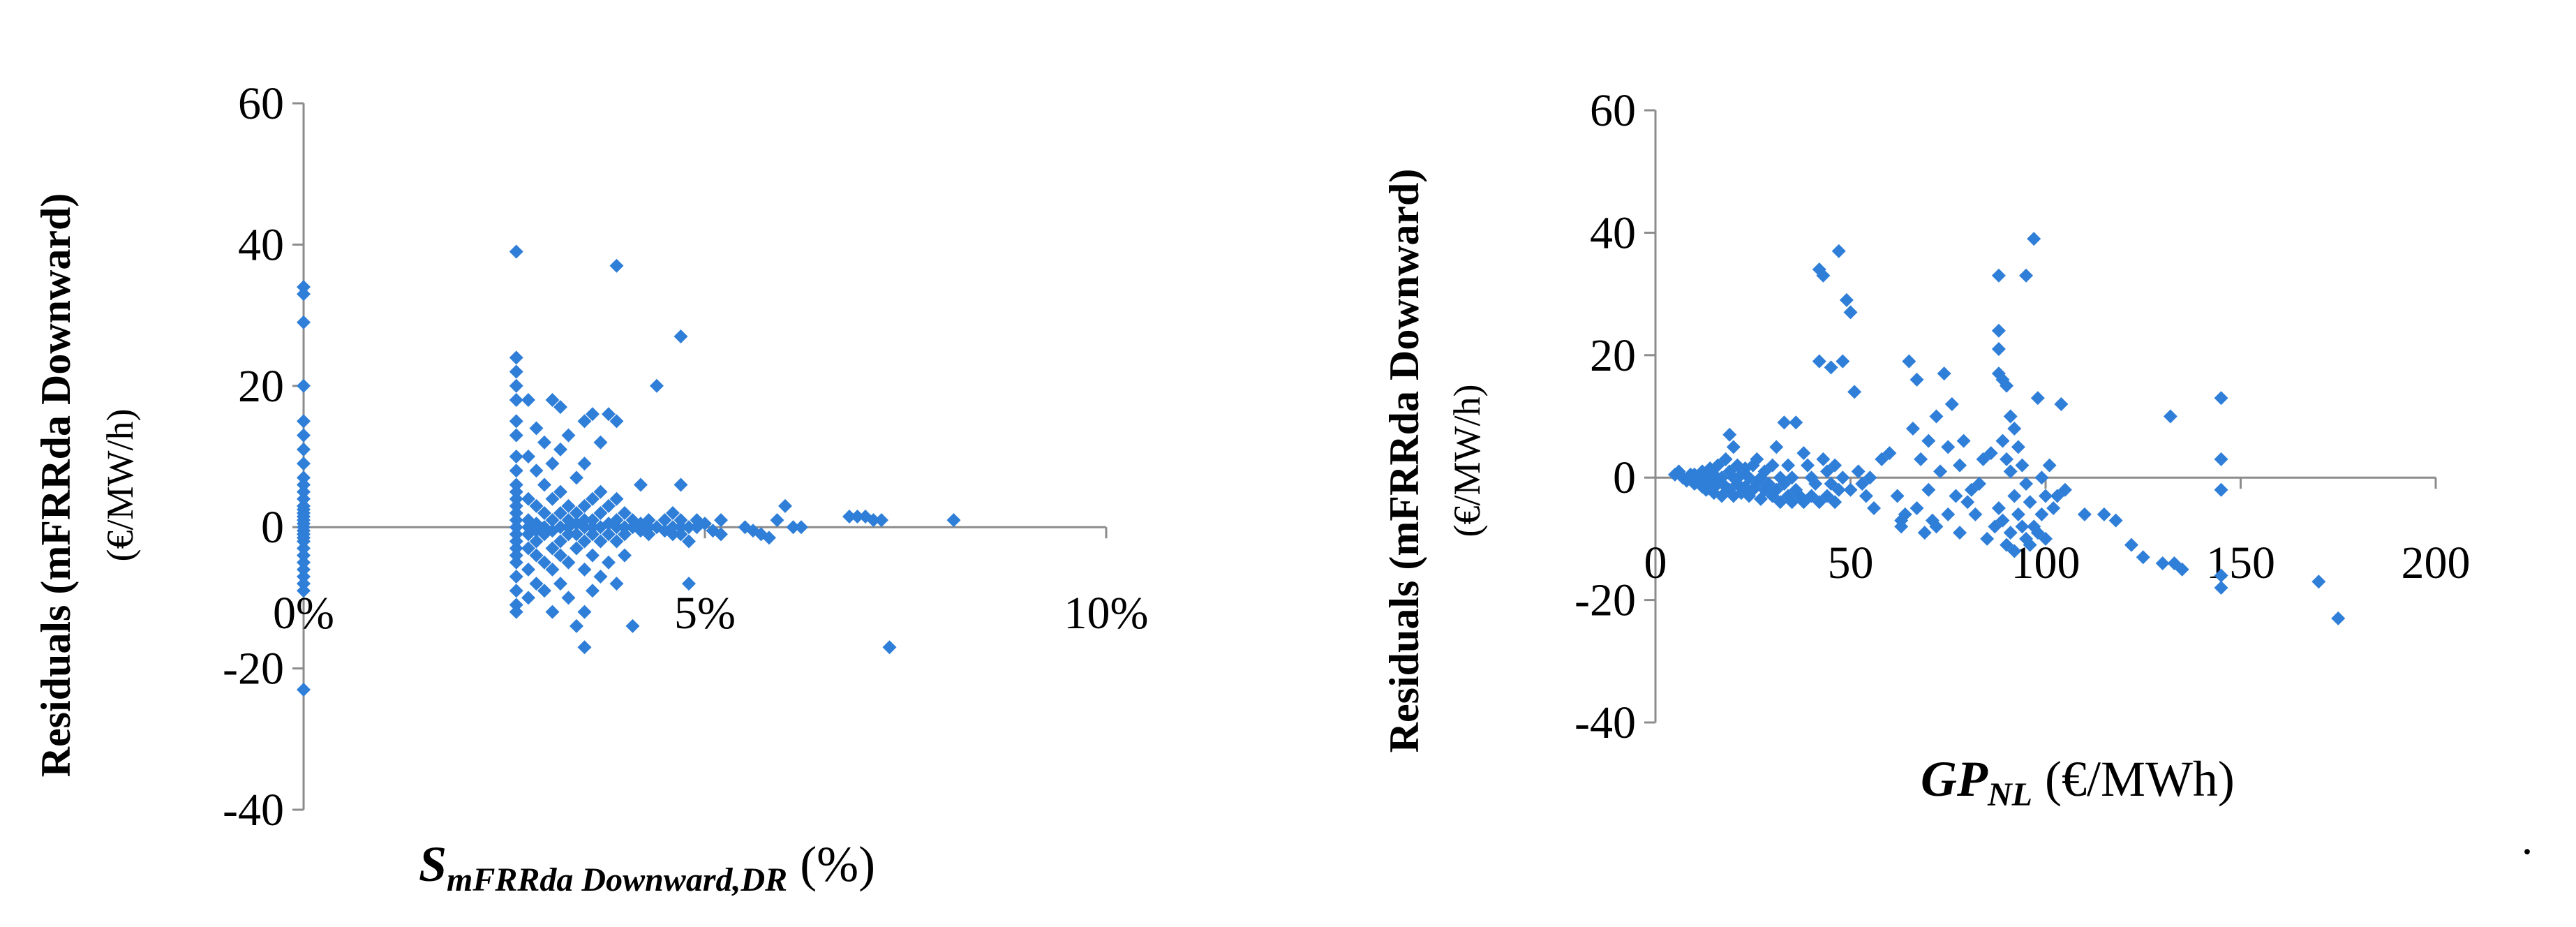 The image size is (2576, 927). What do you see at coordinates (629, 470) in the screenshot?
I see `data-points` at bounding box center [629, 470].